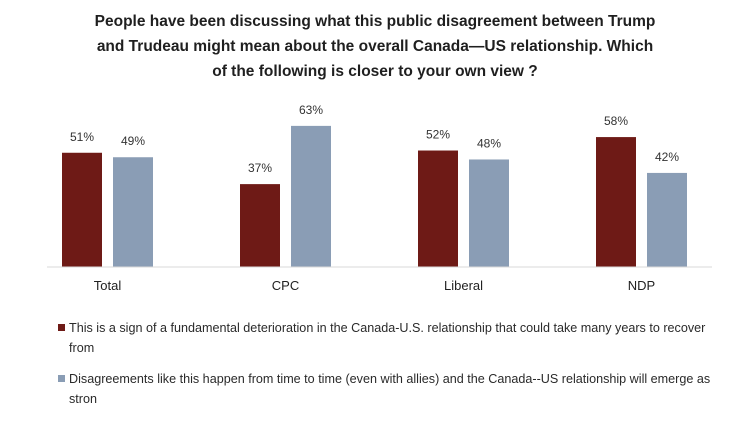  What do you see at coordinates (285, 285) in the screenshot?
I see `x-tick-cpc: CPC` at bounding box center [285, 285].